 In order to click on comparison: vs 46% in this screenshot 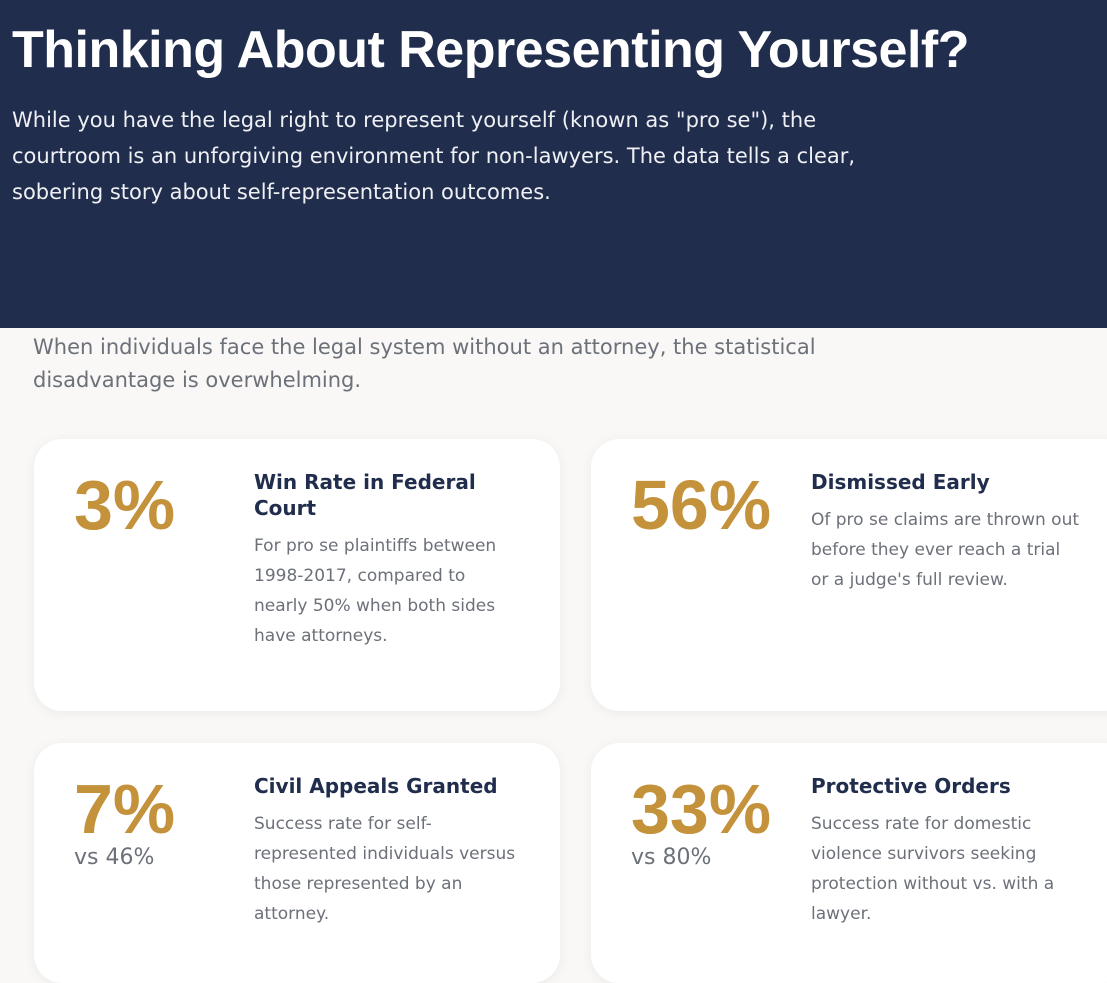, I will do `click(114, 857)`.